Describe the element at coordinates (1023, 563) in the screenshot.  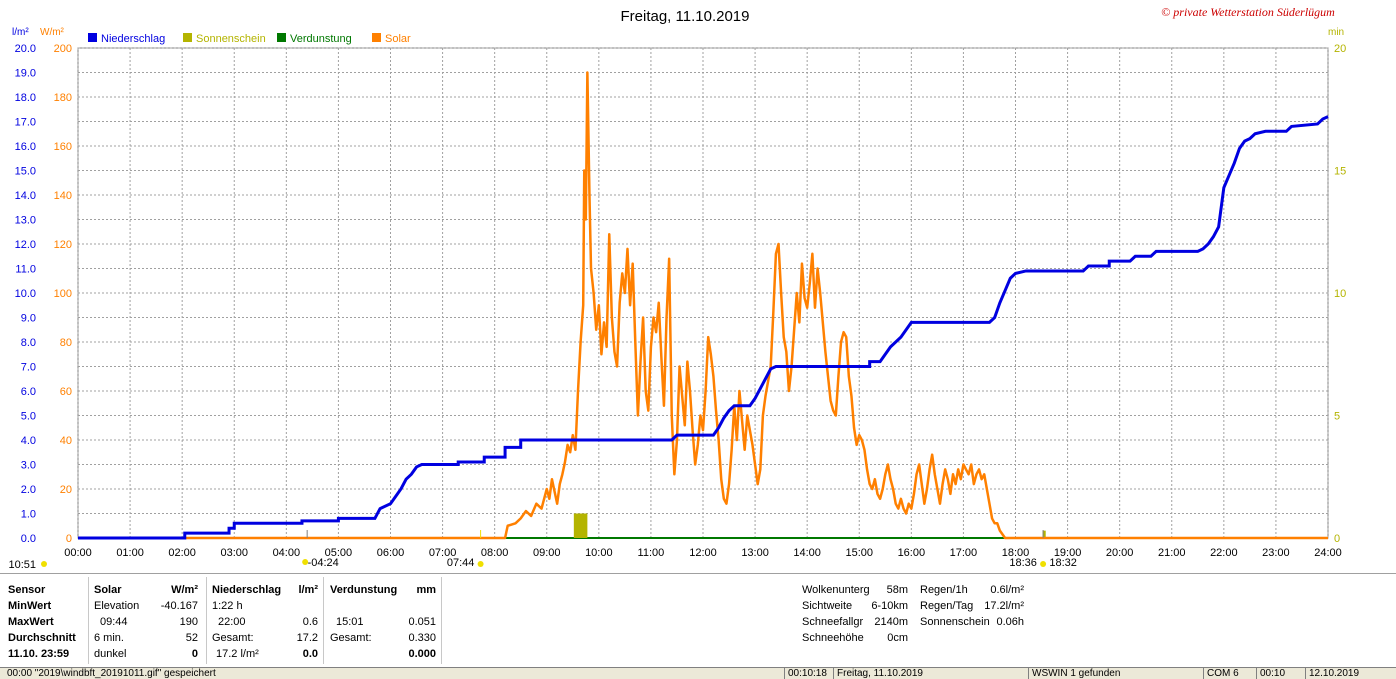
I see `marker-time: 18:36` at that location.